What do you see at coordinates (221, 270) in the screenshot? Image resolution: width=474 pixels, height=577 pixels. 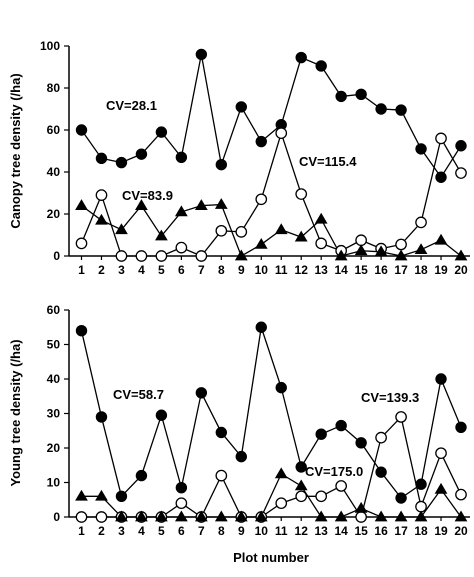 I see `x-tick-label: 8` at bounding box center [221, 270].